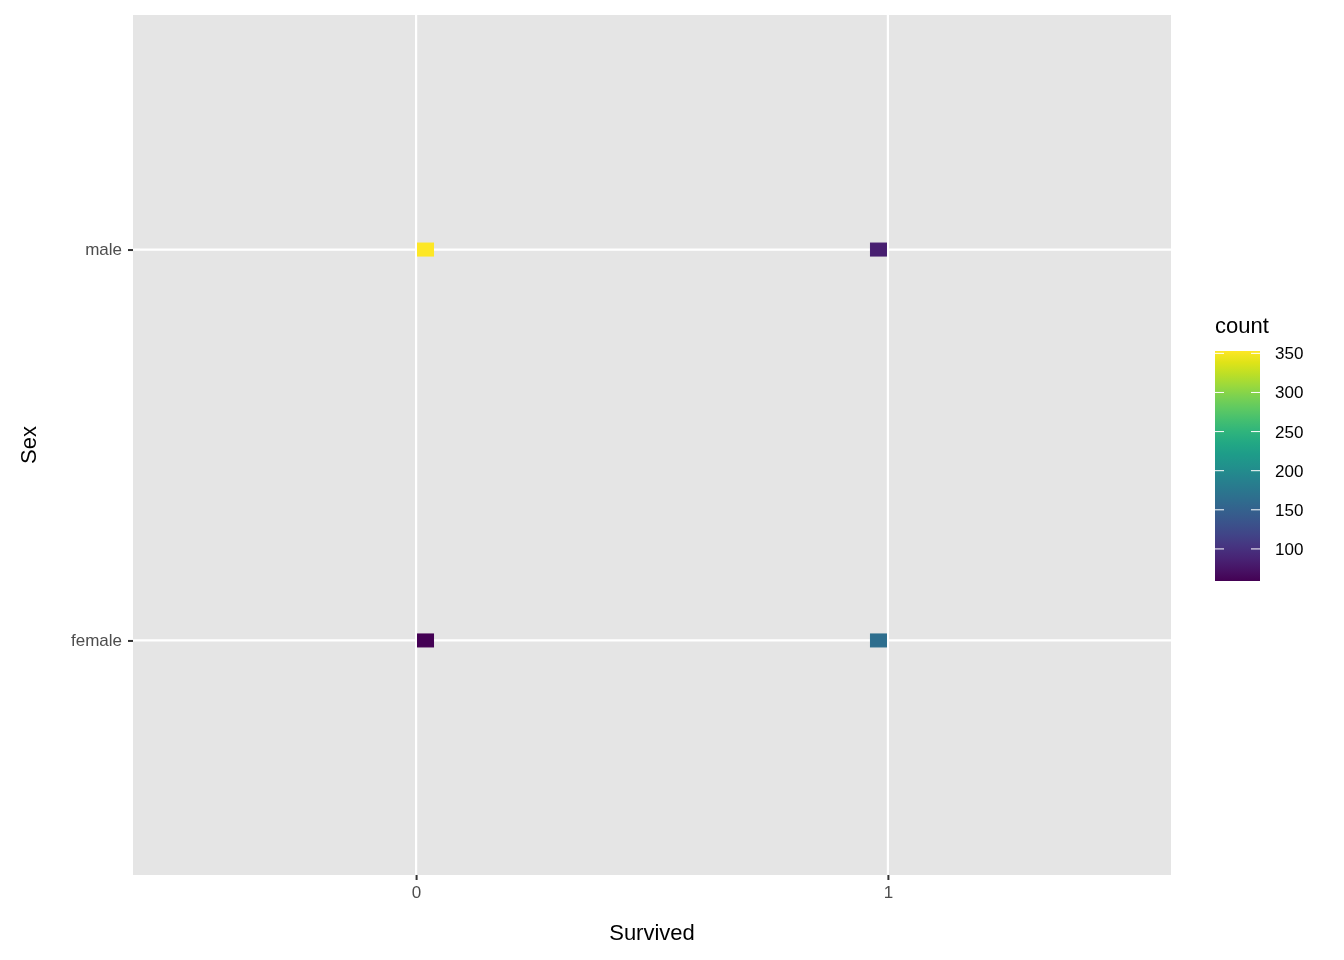 This screenshot has height=960, width=1344. I want to click on color-bar-label: 100, so click(1289, 549).